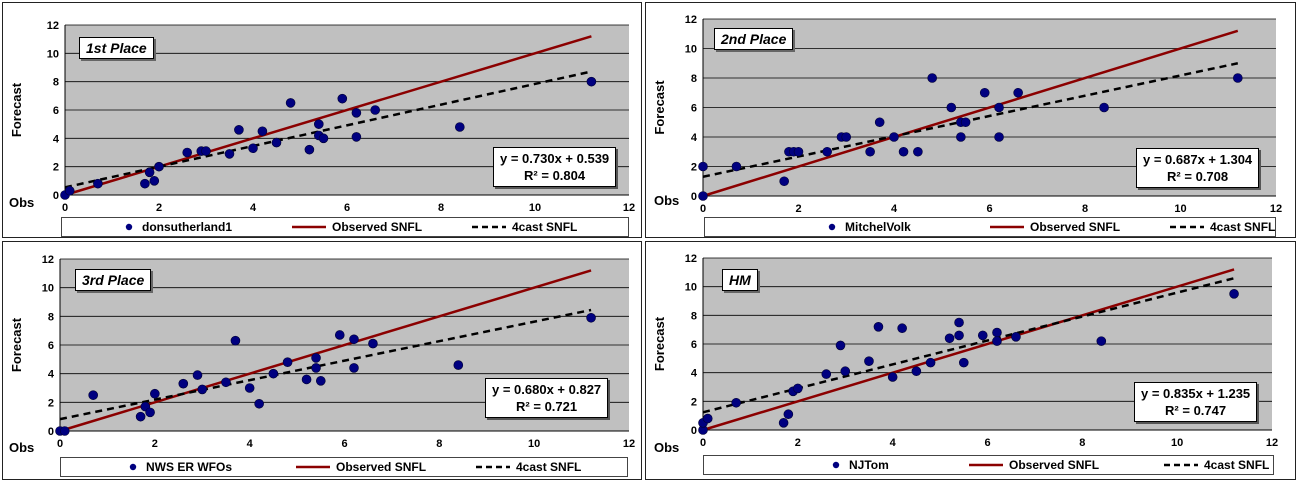 This screenshot has height=482, width=1297. I want to click on y-tick-label: 10, so click(53, 54).